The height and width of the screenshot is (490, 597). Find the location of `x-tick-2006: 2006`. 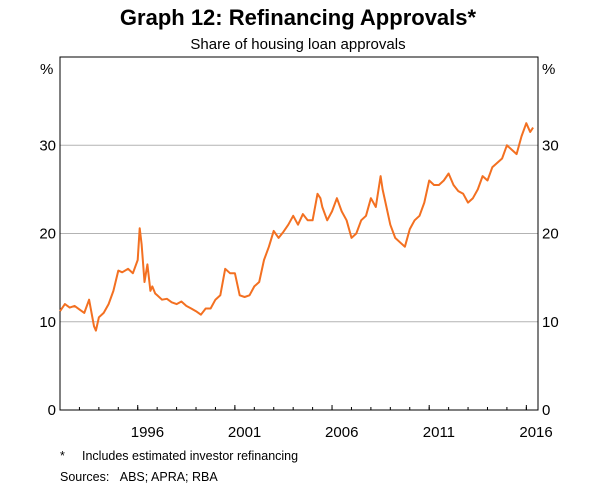

x-tick-2006: 2006 is located at coordinates (341, 432).